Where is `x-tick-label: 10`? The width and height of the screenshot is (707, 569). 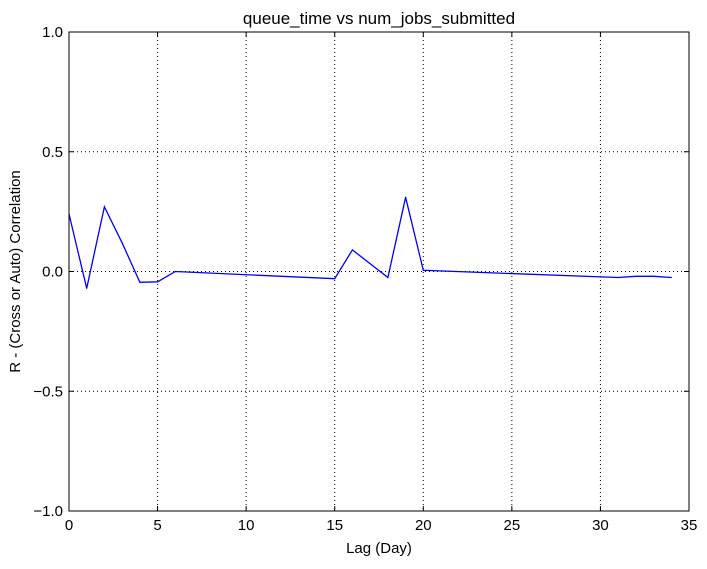 x-tick-label: 10 is located at coordinates (246, 525).